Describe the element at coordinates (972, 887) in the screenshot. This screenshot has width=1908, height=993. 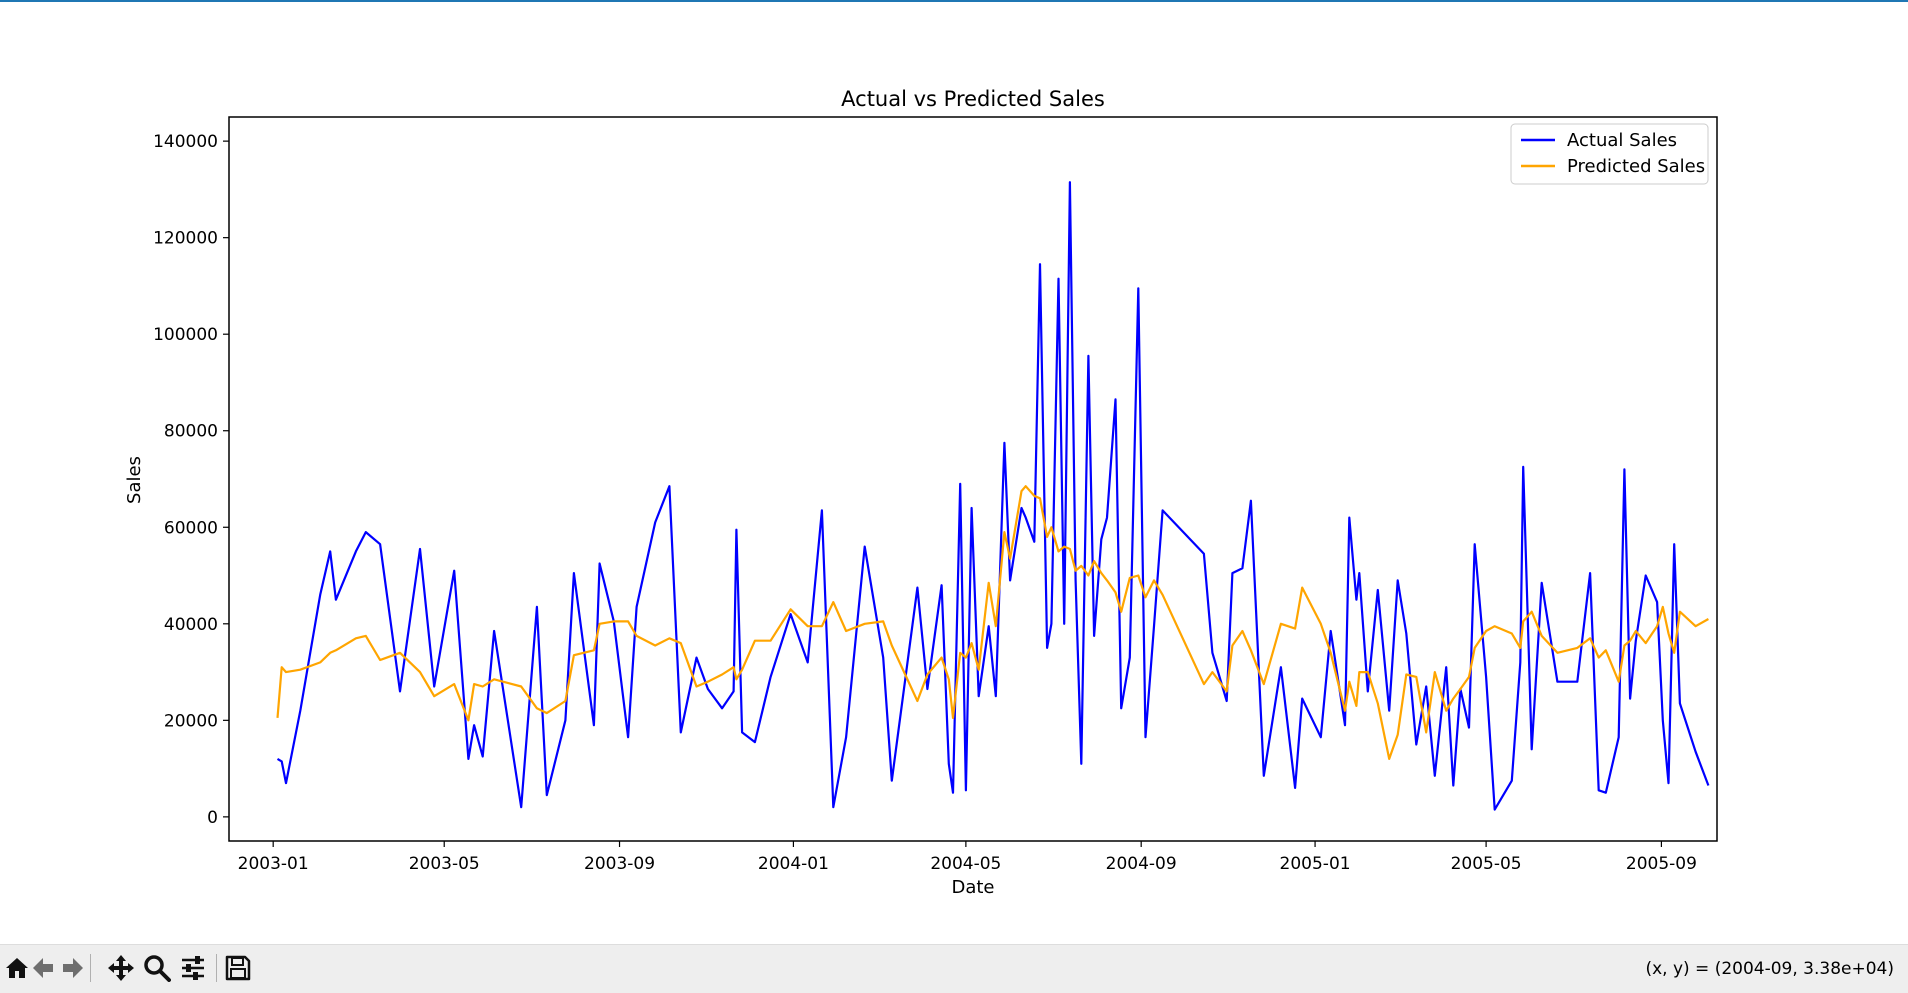
I see `x-axis-label: Date` at that location.